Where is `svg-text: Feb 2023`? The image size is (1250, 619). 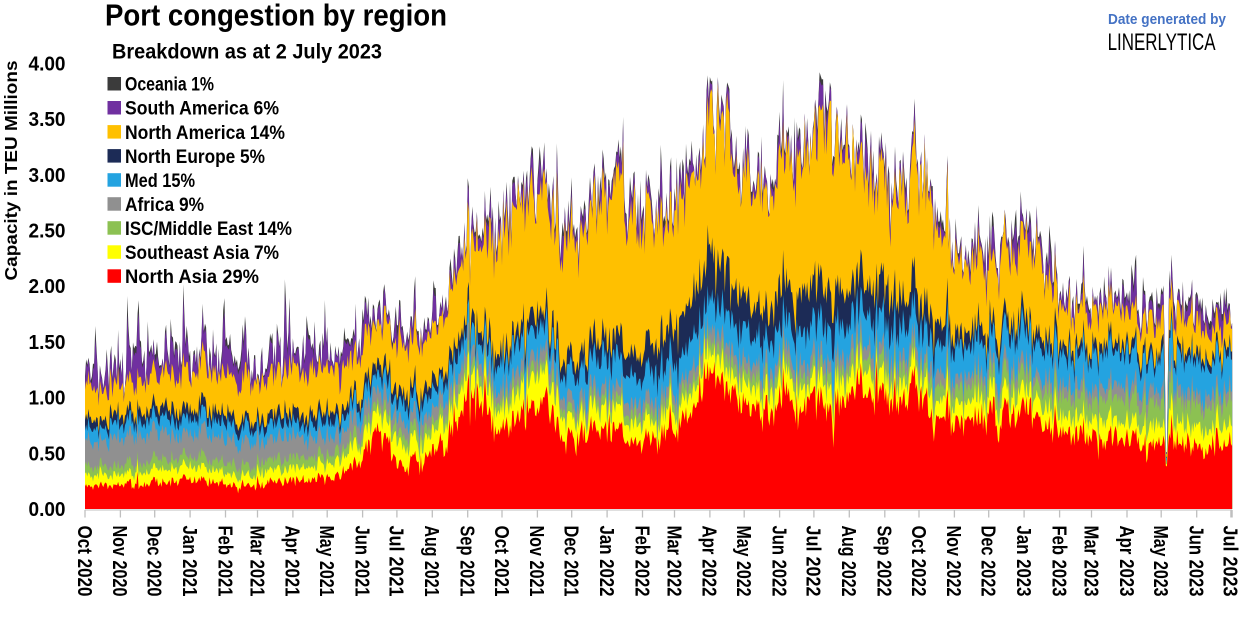 svg-text: Feb 2023 is located at coordinates (1058, 561).